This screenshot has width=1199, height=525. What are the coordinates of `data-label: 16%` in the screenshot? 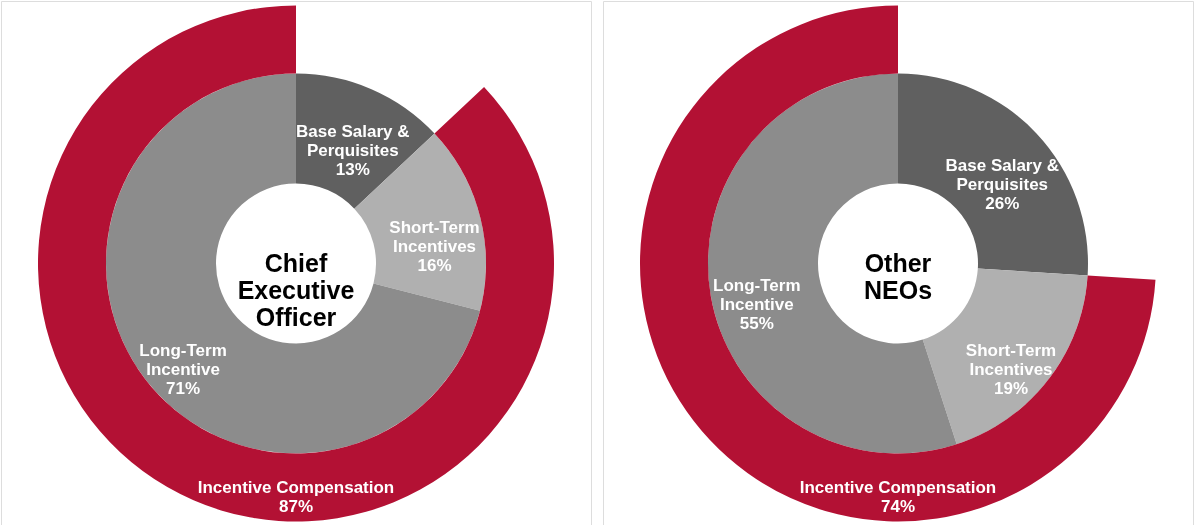 It's located at (434, 265).